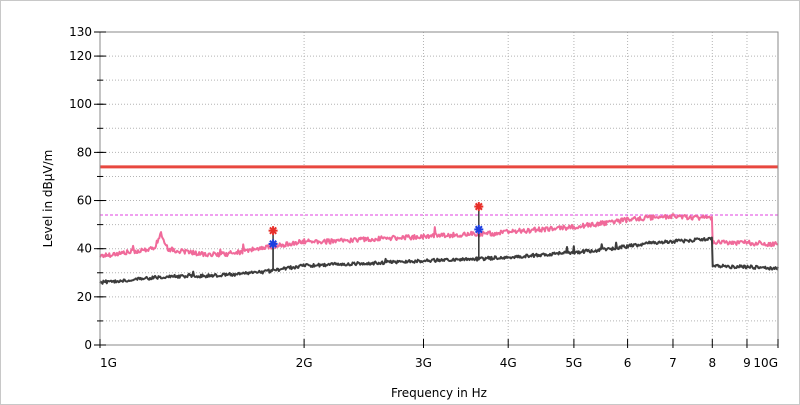 Image resolution: width=800 pixels, height=405 pixels. What do you see at coordinates (80, 32) in the screenshot?
I see `y-tick-label: 130` at bounding box center [80, 32].